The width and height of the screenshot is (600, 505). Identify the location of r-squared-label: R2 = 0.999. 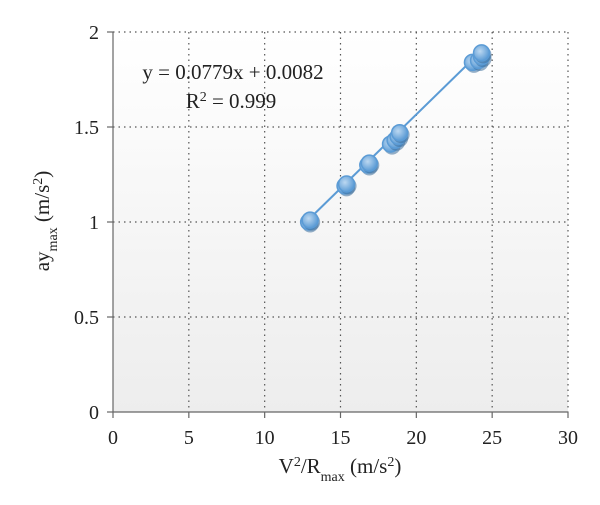
(231, 101).